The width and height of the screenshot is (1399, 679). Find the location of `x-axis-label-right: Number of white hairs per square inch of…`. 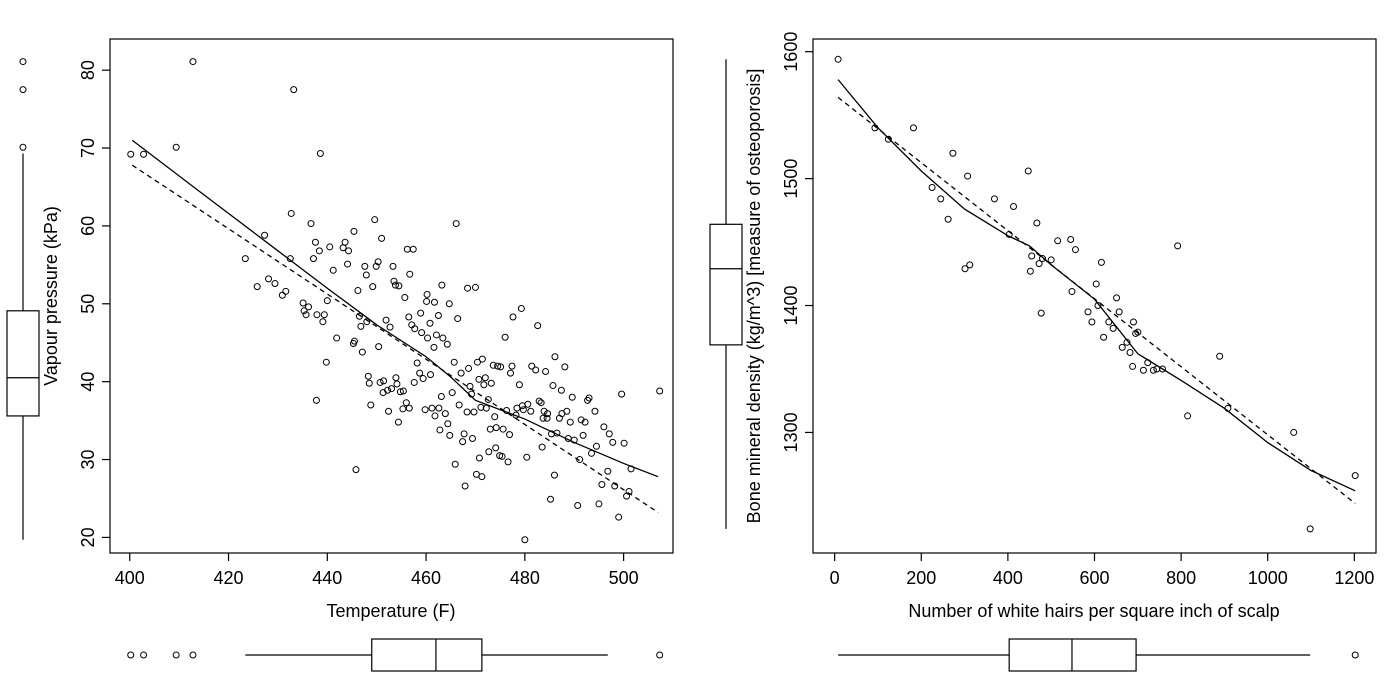

x-axis-label-right: Number of white hairs per square inch of… is located at coordinates (1093, 611).